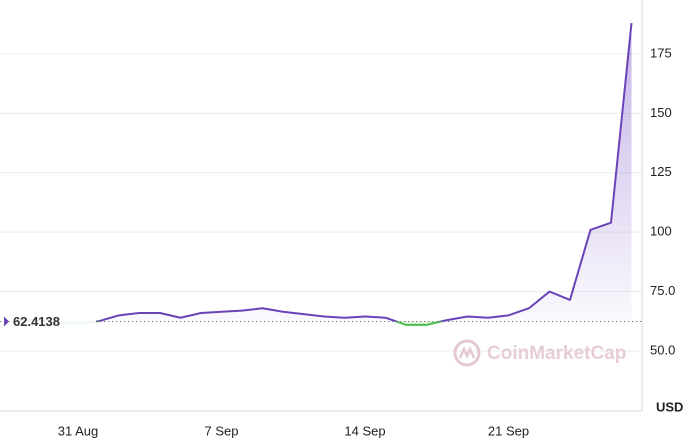 This screenshot has height=441, width=700. What do you see at coordinates (669, 406) in the screenshot?
I see `y-unit: USD` at bounding box center [669, 406].